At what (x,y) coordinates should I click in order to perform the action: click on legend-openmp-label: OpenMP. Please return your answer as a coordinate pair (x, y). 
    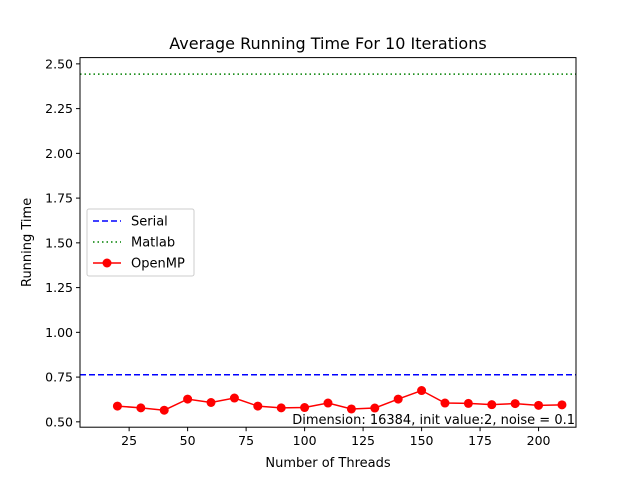
    Looking at the image, I should click on (158, 264).